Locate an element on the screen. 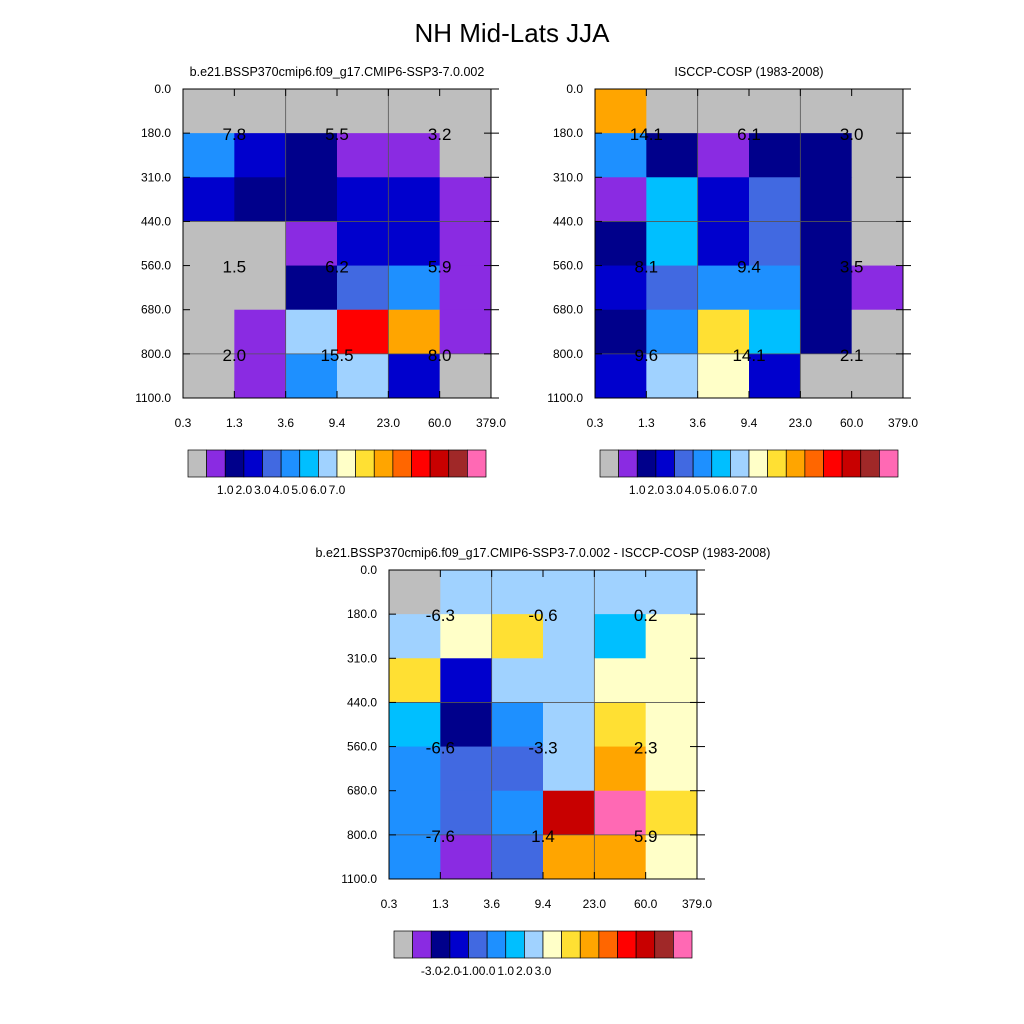 This screenshot has width=1024, height=1024. cell-value-label: 3.2 is located at coordinates (440, 134).